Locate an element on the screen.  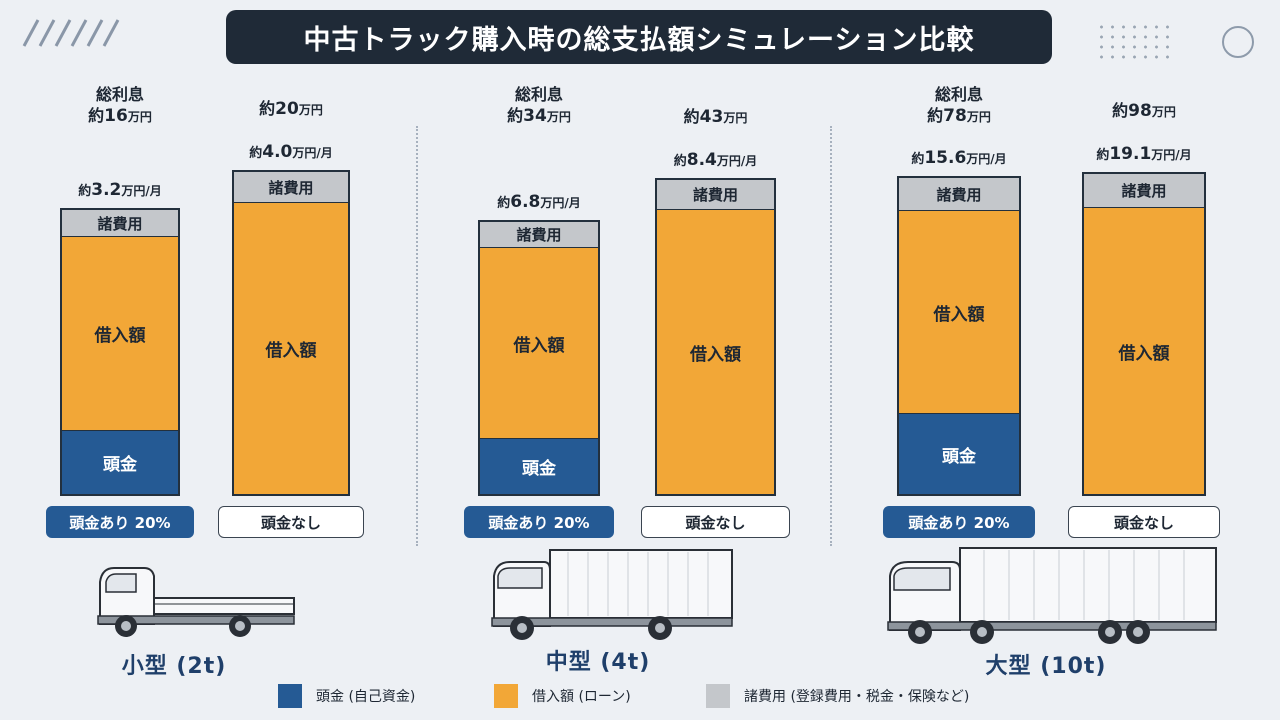
monthly-payment-label: 約4.0万円/月 is located at coordinates (291, 153).